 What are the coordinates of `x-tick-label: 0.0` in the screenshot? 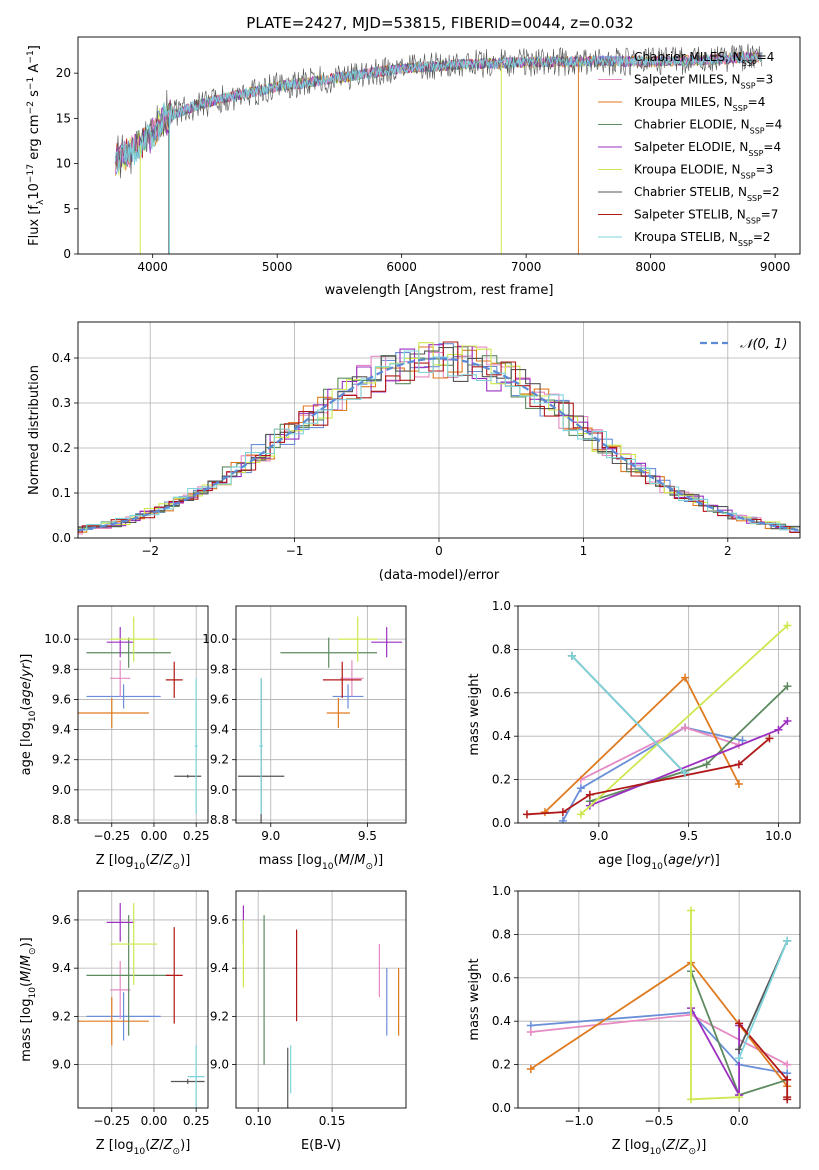 It's located at (739, 1121).